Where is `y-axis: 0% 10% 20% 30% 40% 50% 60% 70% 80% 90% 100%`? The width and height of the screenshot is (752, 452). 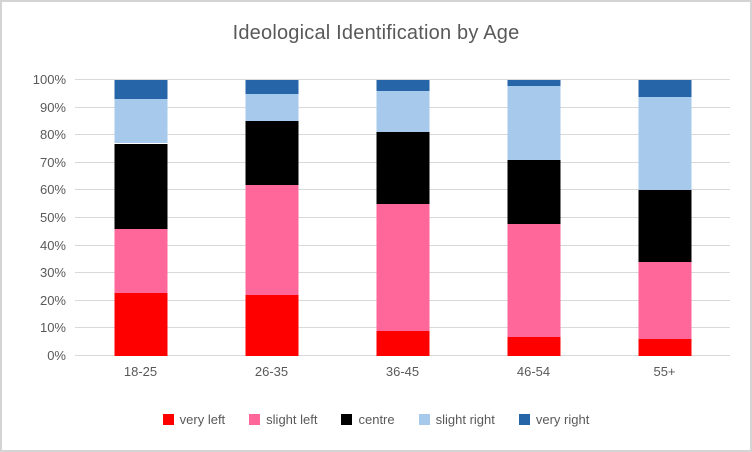 y-axis: 0% 10% 20% 30% 40% 50% 60% 70% 80% 90% 100% is located at coordinates (40, 217).